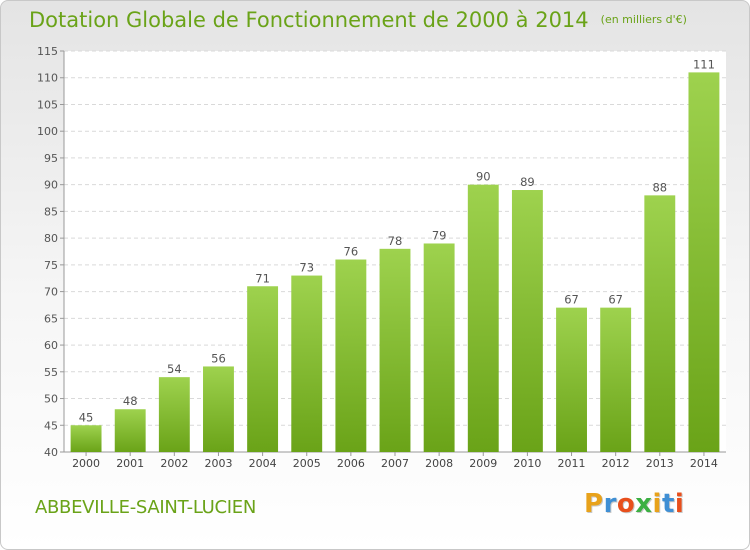 The width and height of the screenshot is (750, 550). I want to click on y-axis: 40 45 50 55 60 65 70 75 80 85 90 95 100 105 110 115, so click(51, 252).